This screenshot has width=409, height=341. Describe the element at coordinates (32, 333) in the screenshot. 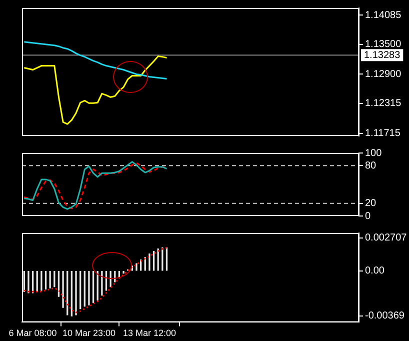

I see `x-tick-label: 6 Mar 08:00` at that location.